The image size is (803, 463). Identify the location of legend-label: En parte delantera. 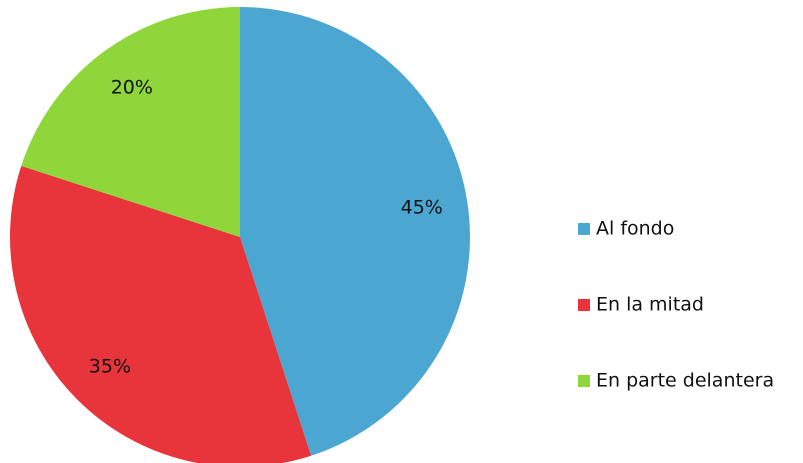
(685, 381).